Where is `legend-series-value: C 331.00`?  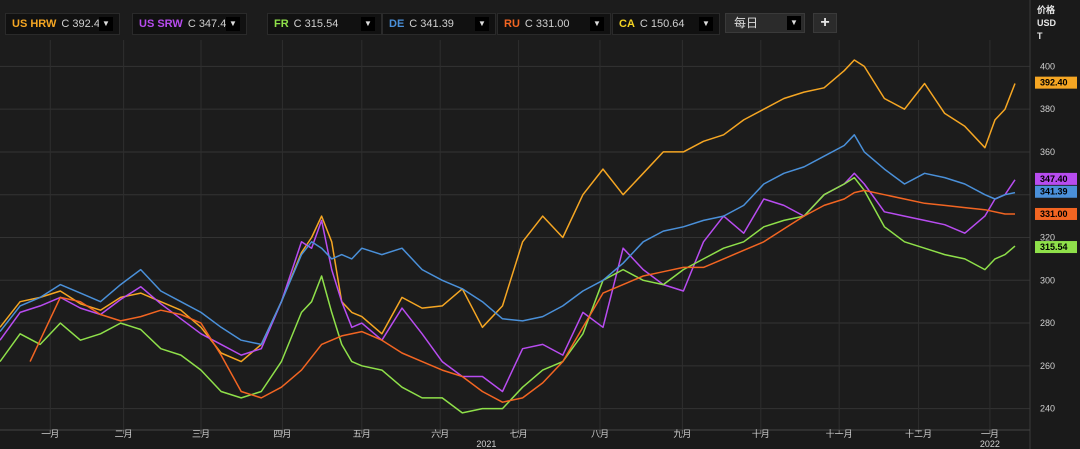 legend-series-value: C 331.00 is located at coordinates (547, 24).